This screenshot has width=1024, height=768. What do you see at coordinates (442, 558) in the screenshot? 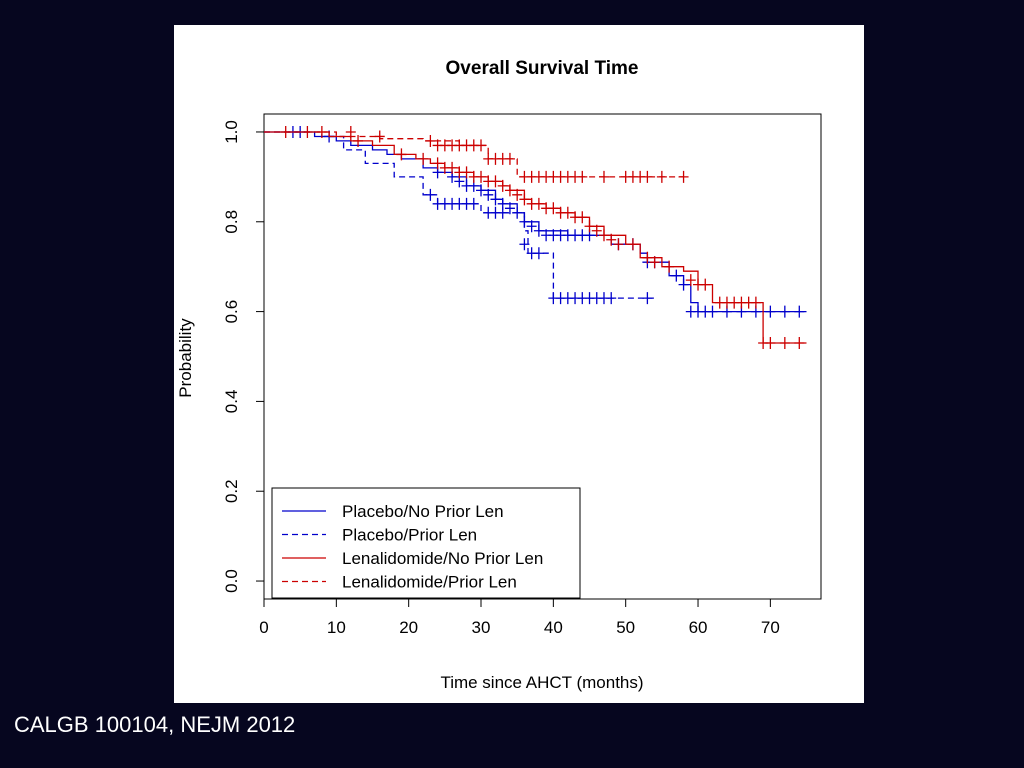
I see `legend-label: Lenalidomide/No Prior Len` at bounding box center [442, 558].